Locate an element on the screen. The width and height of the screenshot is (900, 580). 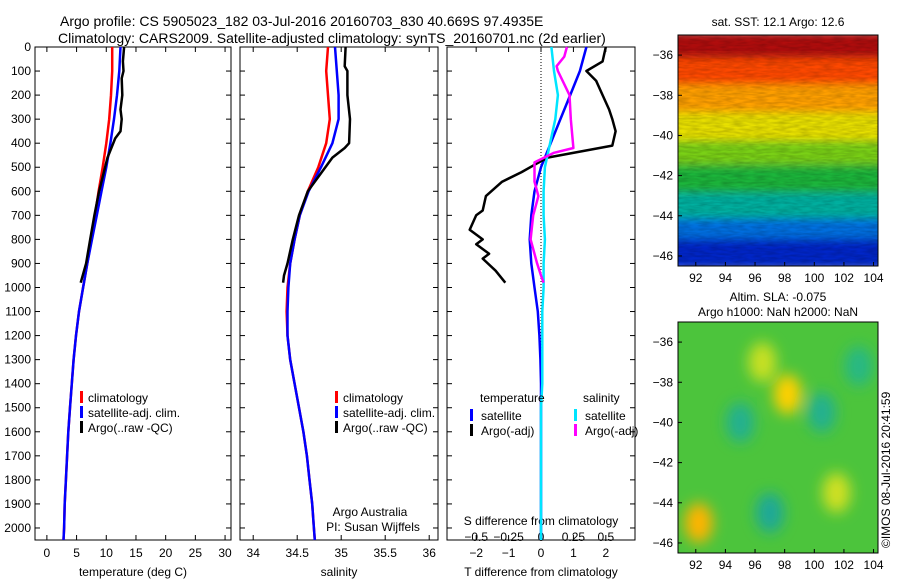
temp-series-climatology is located at coordinates (88, 294).